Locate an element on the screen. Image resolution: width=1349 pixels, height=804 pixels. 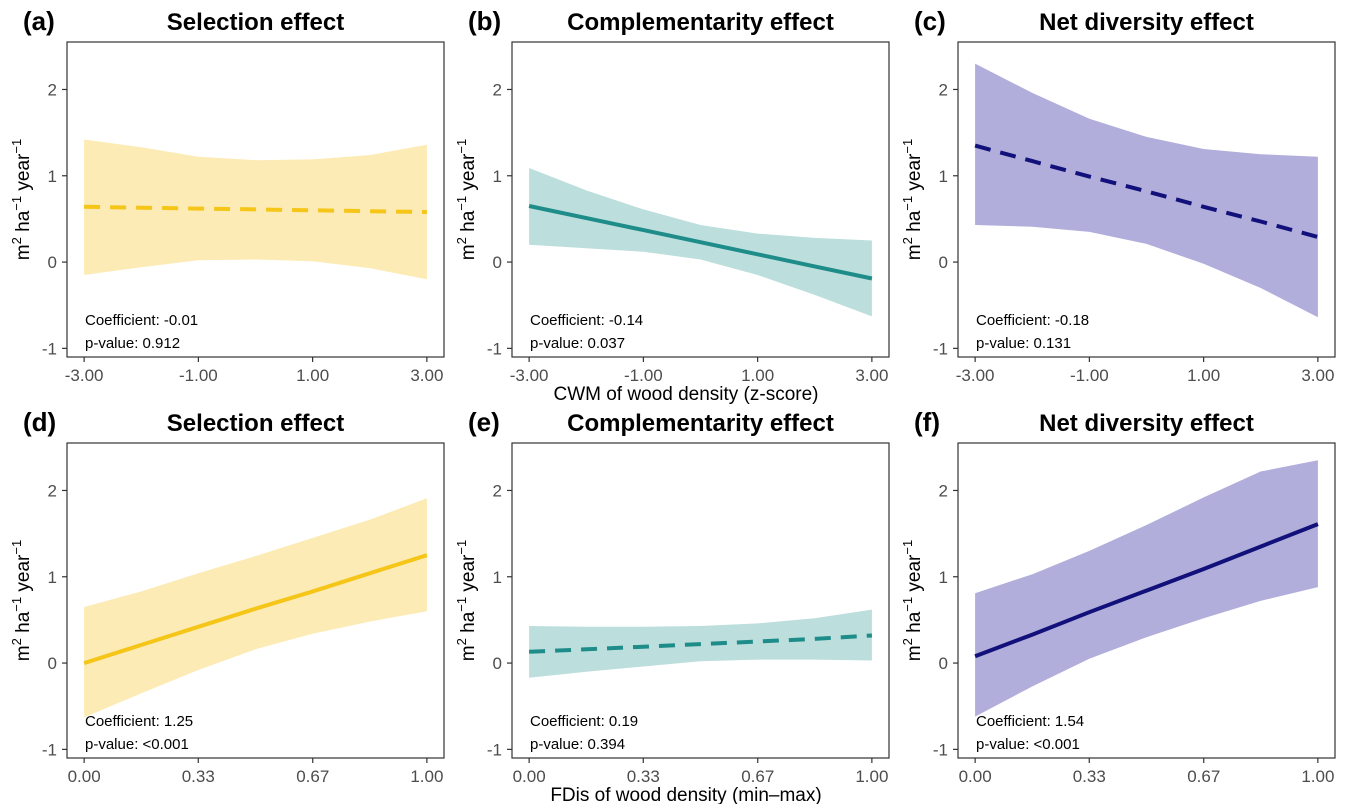
coefficient-label: Coefficient: -0.14 is located at coordinates (586, 320).